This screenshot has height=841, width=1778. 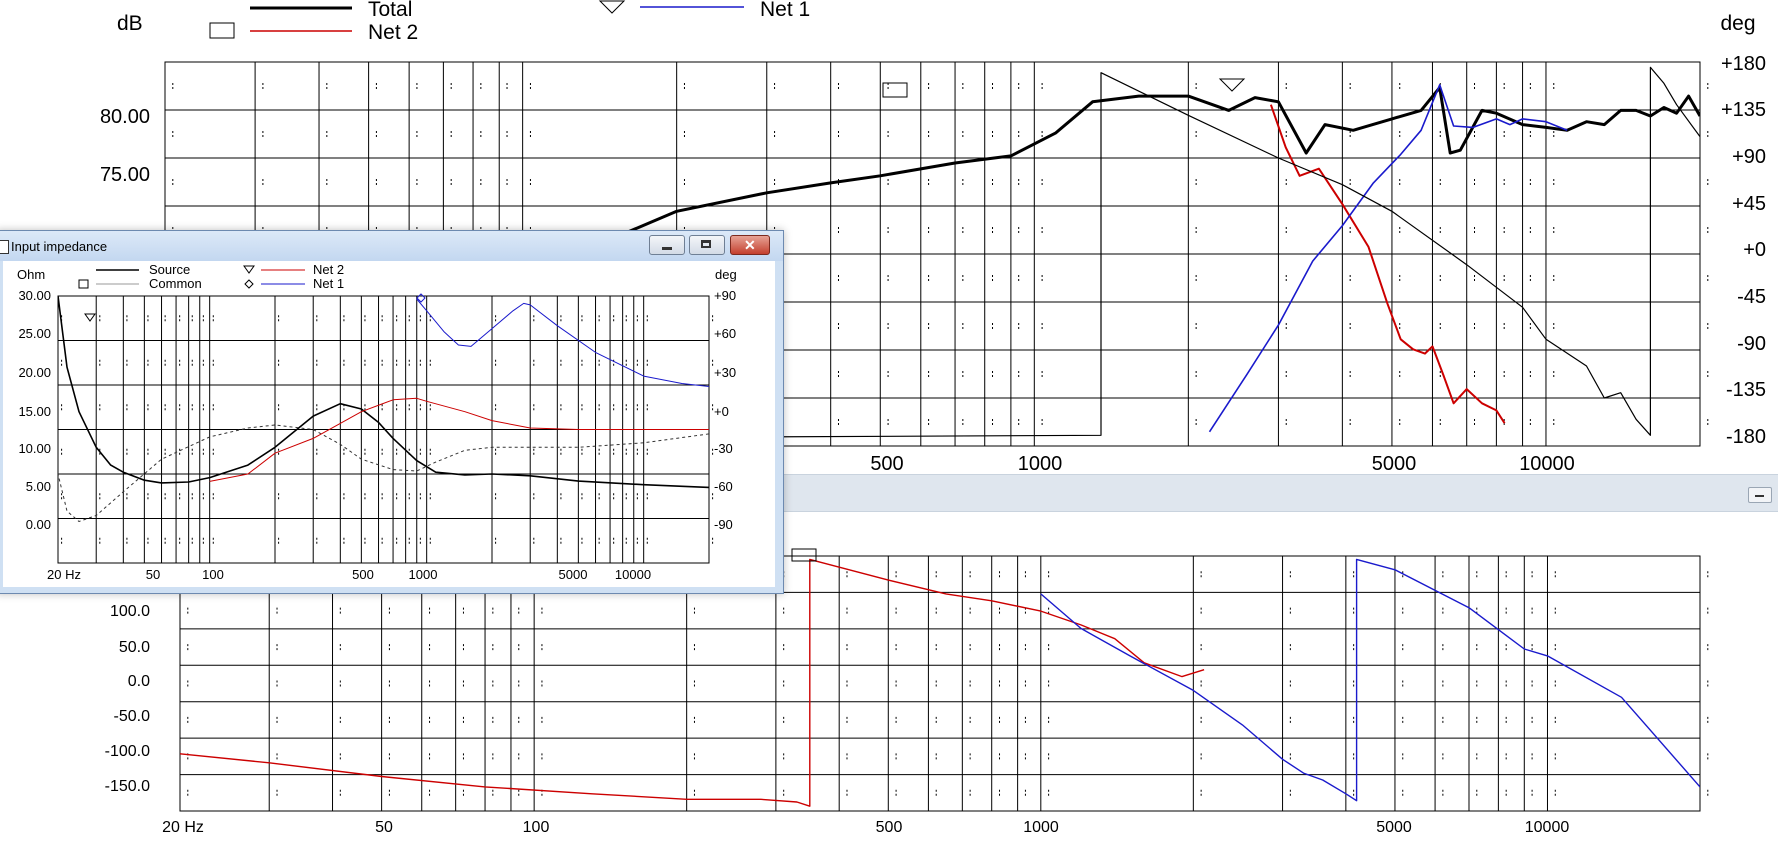 What do you see at coordinates (34, 410) in the screenshot?
I see `imp-left-ticks: 30.00 25.00 20.00 15.00 10.00 5.00 0.00` at bounding box center [34, 410].